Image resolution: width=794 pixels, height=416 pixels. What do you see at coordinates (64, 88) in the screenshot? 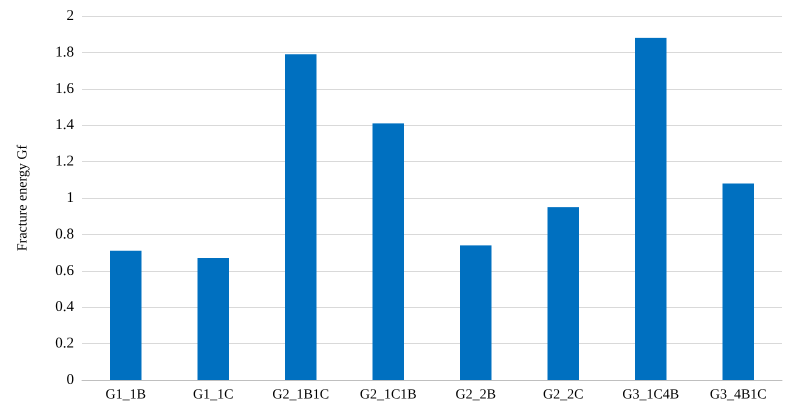
I see `y-tick-label: 1.6` at bounding box center [64, 88].